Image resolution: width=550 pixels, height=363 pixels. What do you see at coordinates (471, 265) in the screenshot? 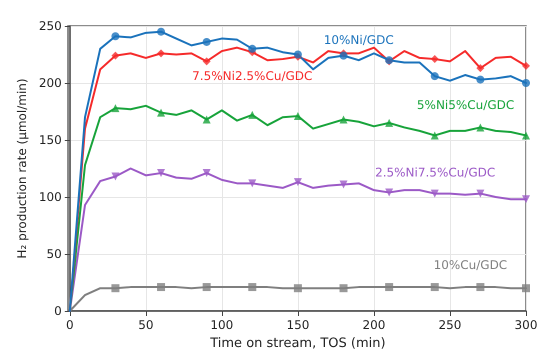
I see `series-label: 10%Cu/GDC` at bounding box center [471, 265].